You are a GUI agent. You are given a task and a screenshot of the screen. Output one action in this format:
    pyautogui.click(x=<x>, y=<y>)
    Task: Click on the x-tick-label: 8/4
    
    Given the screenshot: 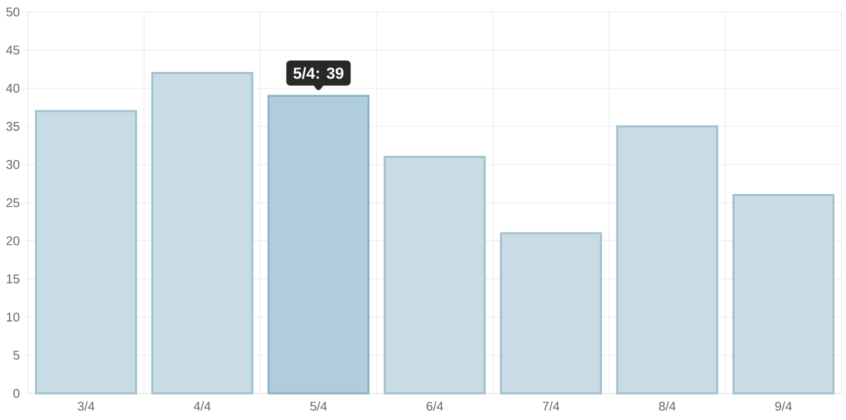 What is the action you would take?
    pyautogui.click(x=667, y=406)
    